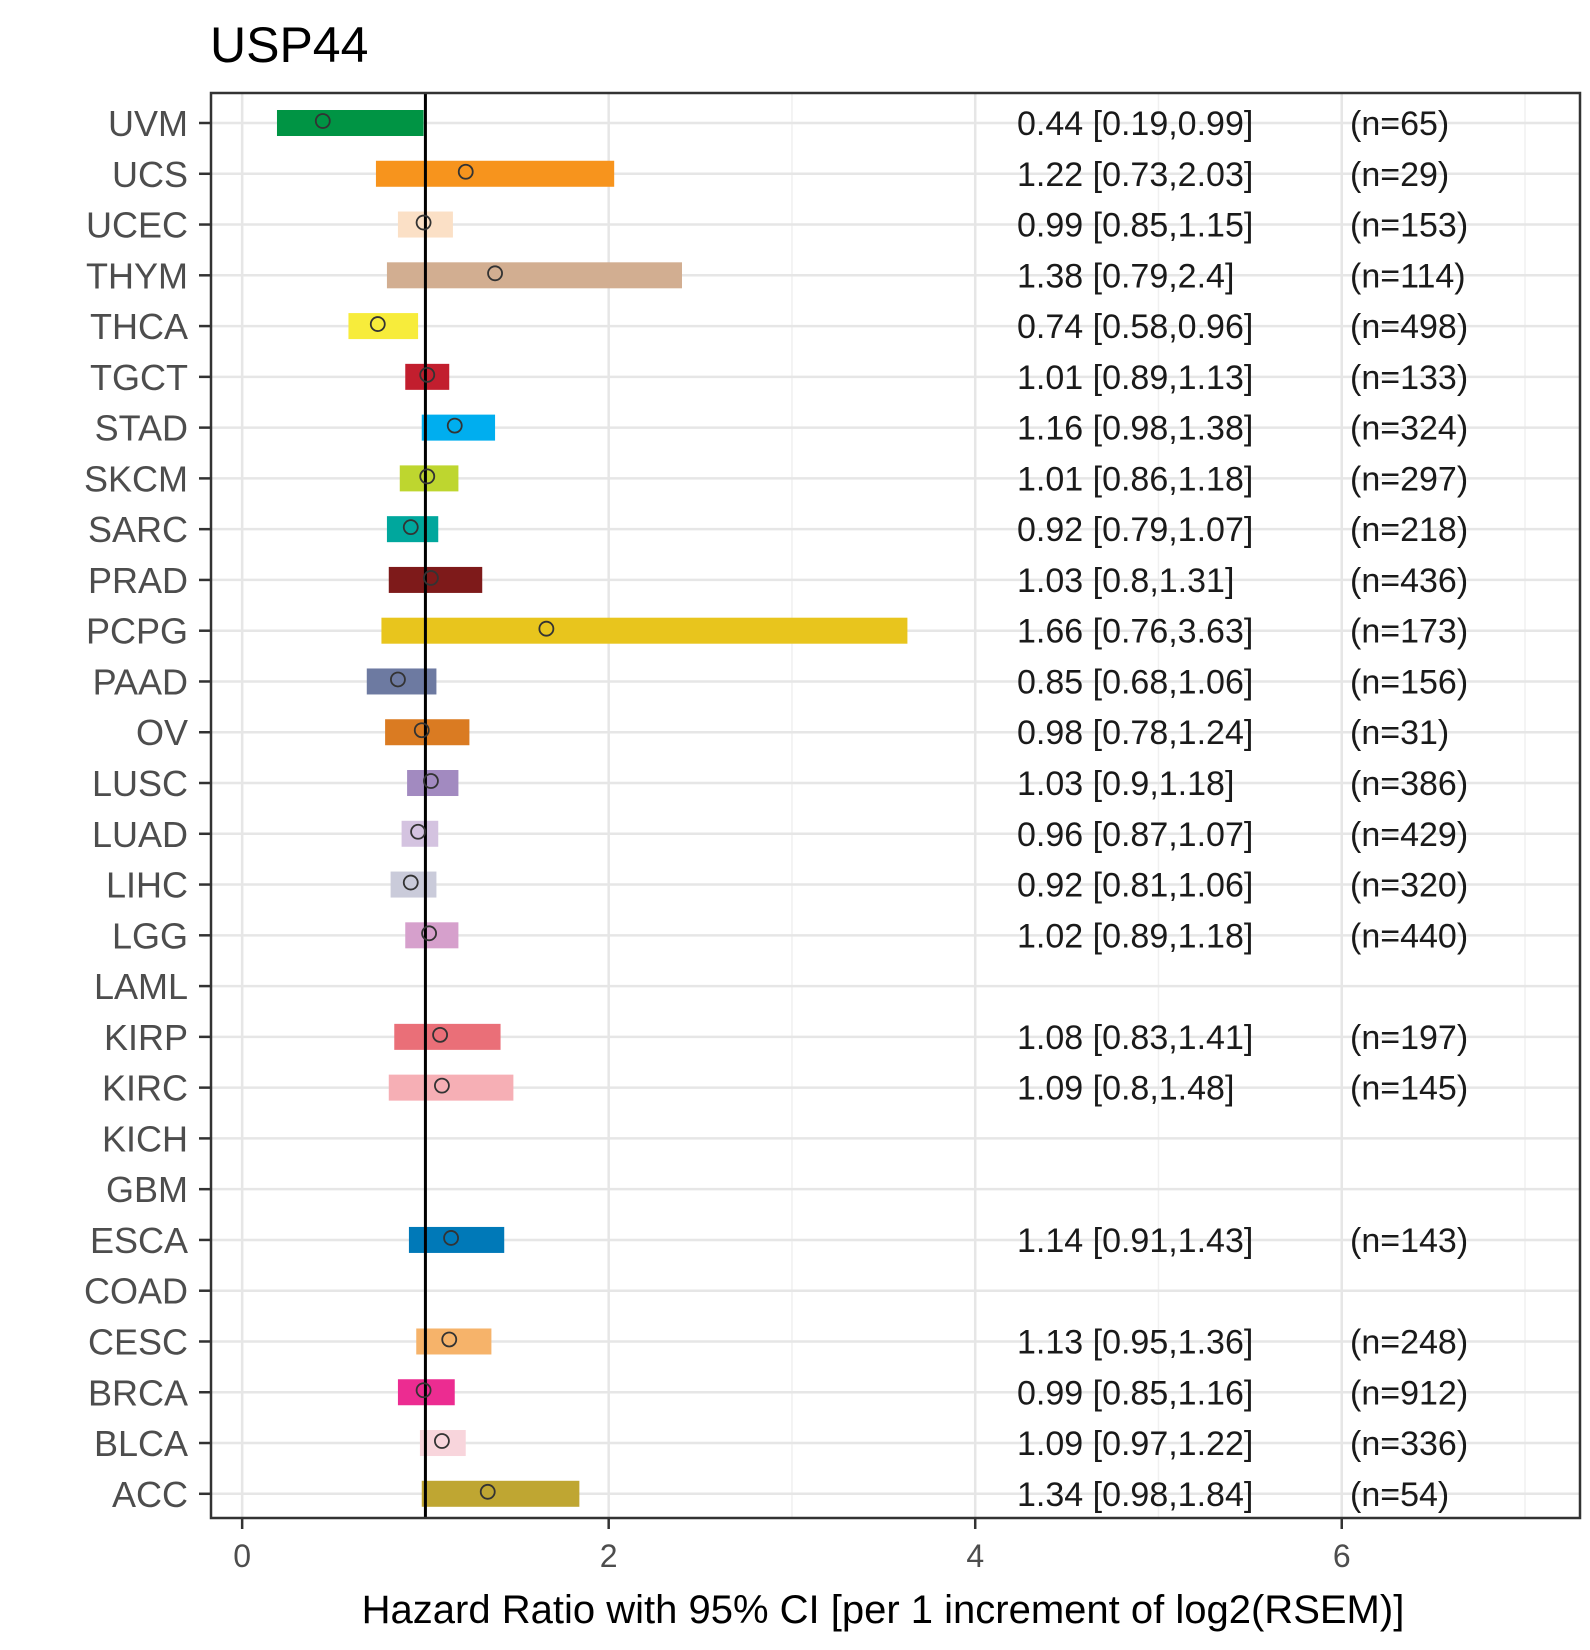 Image resolution: width=1590 pixels, height=1650 pixels. What do you see at coordinates (1409, 327) in the screenshot?
I see `sample-size-label: (n=498)` at bounding box center [1409, 327].